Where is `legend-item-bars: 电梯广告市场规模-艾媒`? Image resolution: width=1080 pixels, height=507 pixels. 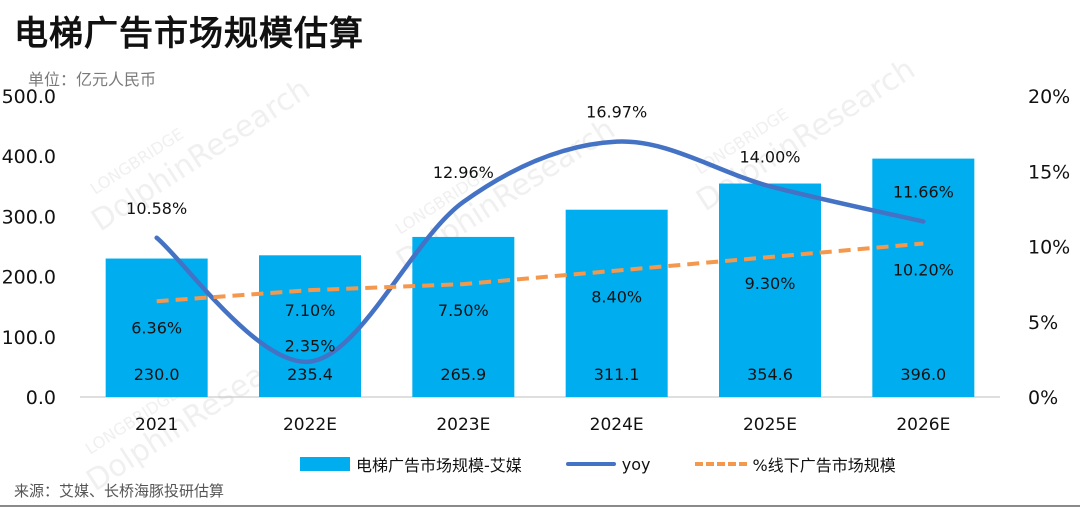
legend-item-bars: 电梯广告市场规模-艾媒 is located at coordinates (411, 464).